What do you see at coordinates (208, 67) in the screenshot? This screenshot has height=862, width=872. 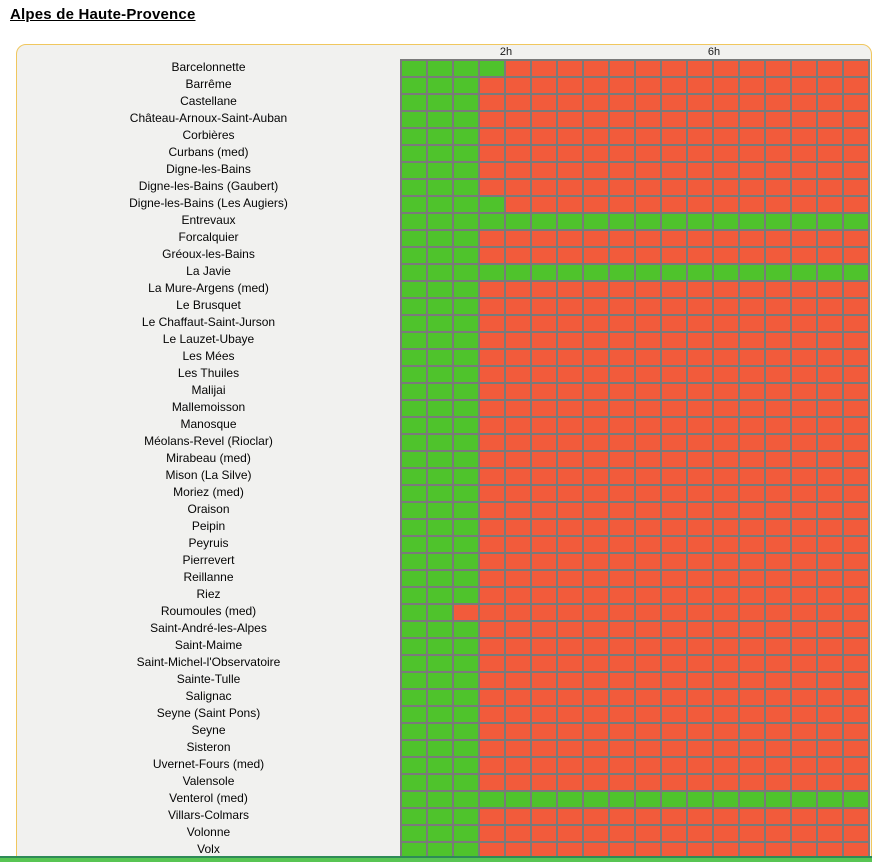 I see `station-label: Barcelonnette` at bounding box center [208, 67].